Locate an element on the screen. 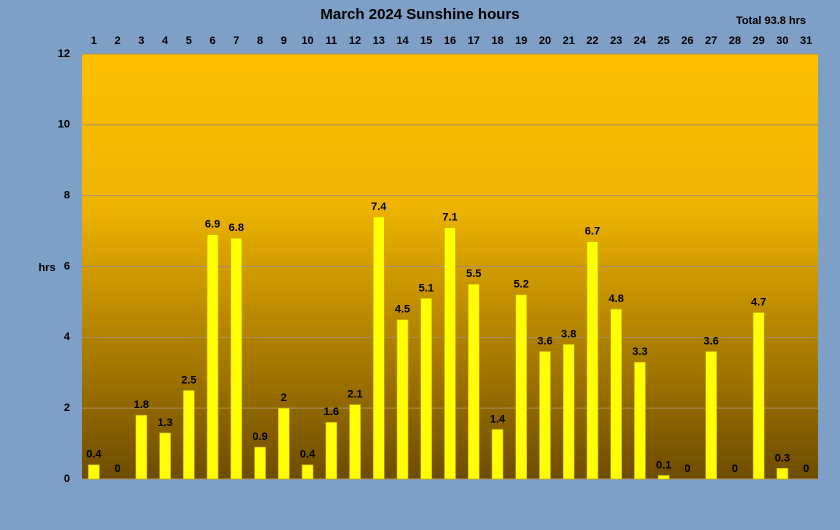  x-tick-label: 6 is located at coordinates (213, 41).